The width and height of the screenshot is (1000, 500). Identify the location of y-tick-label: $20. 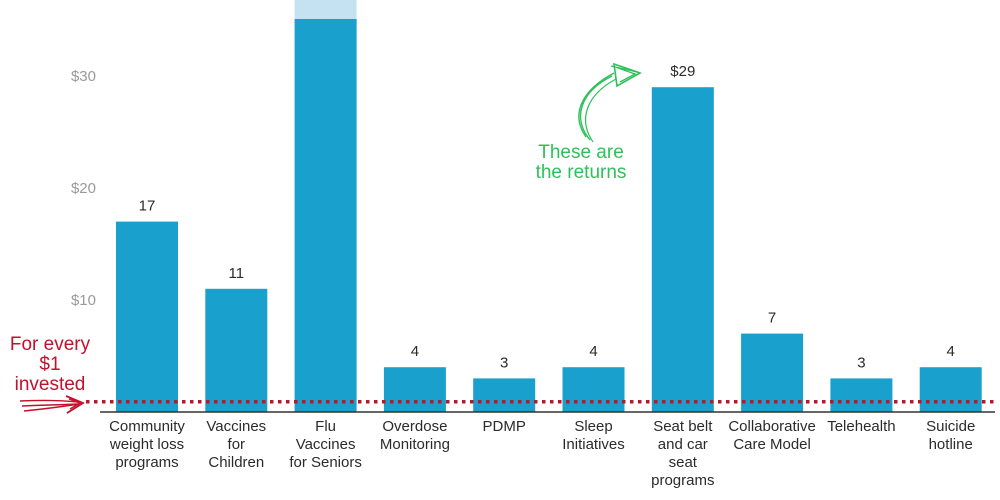
(83, 188).